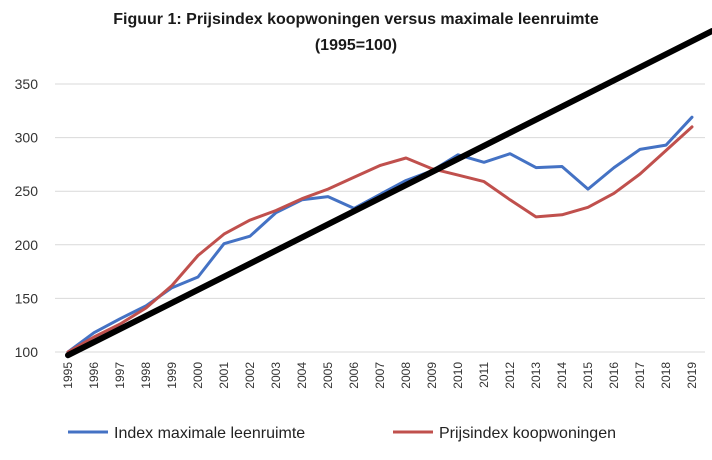 The image size is (712, 460). I want to click on x-tick-label: 2015, so click(588, 375).